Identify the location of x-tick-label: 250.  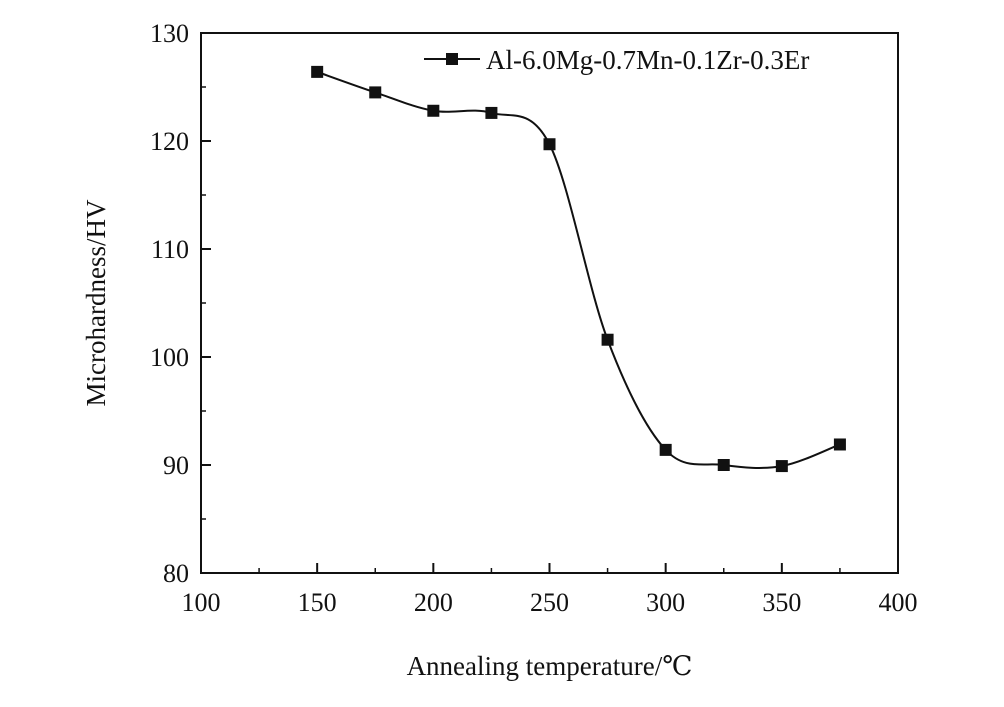
(549, 602).